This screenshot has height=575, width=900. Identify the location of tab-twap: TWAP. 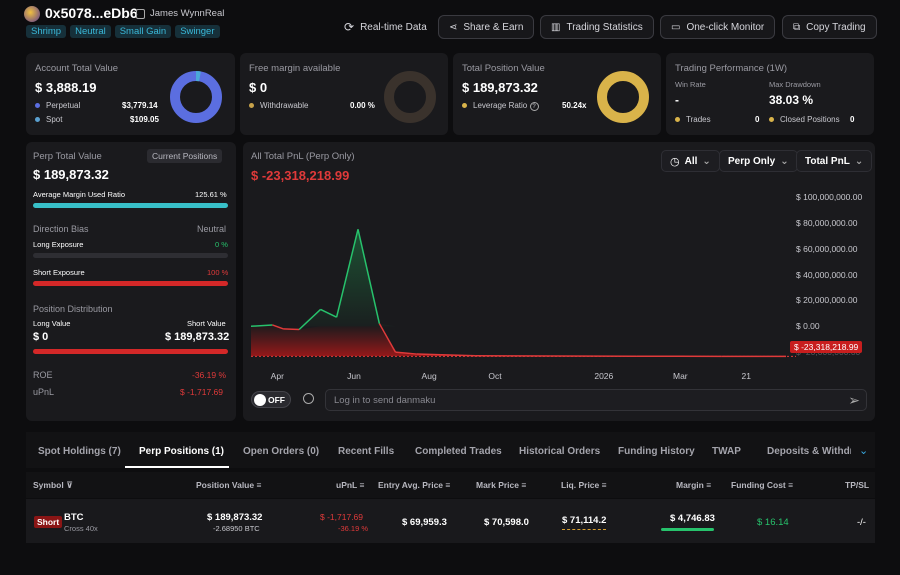
(726, 451).